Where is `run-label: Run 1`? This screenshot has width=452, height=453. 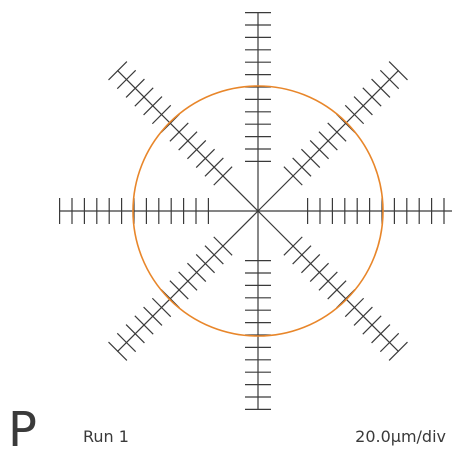
run-label: Run 1 is located at coordinates (106, 436).